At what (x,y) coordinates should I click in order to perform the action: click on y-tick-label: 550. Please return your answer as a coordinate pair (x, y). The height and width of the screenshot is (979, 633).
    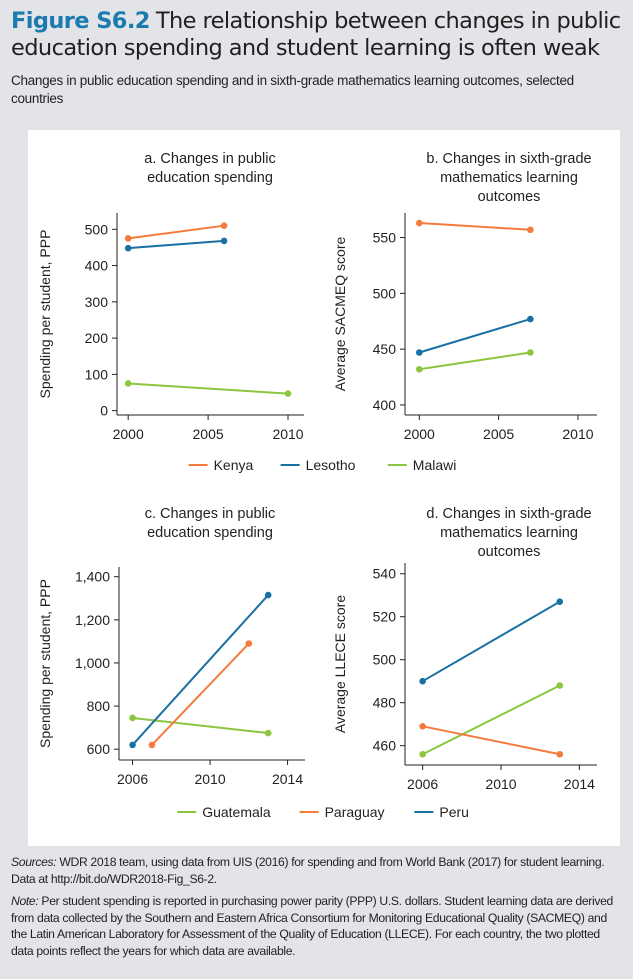
    Looking at the image, I should click on (385, 238).